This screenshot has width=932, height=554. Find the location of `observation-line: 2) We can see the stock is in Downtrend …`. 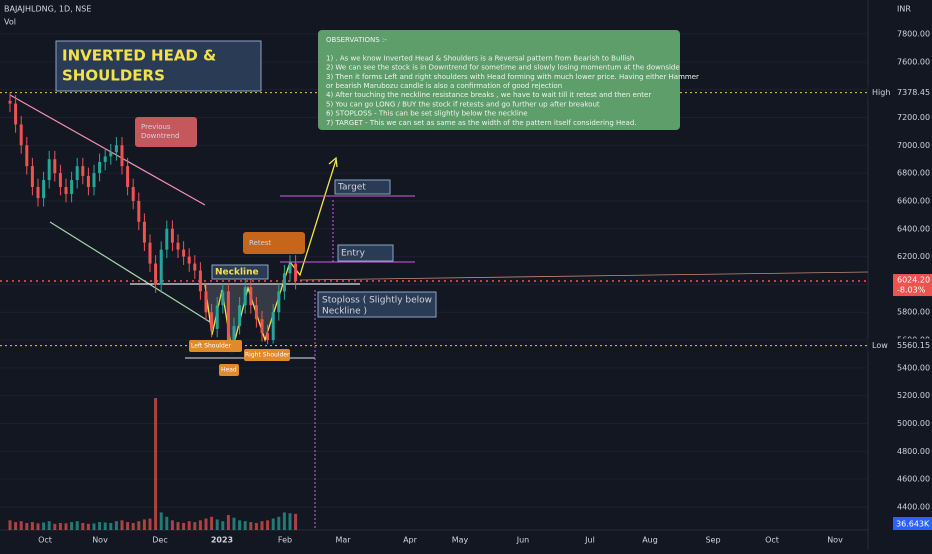

observation-line: 2) We can see the stock is in Downtrend … is located at coordinates (503, 68).